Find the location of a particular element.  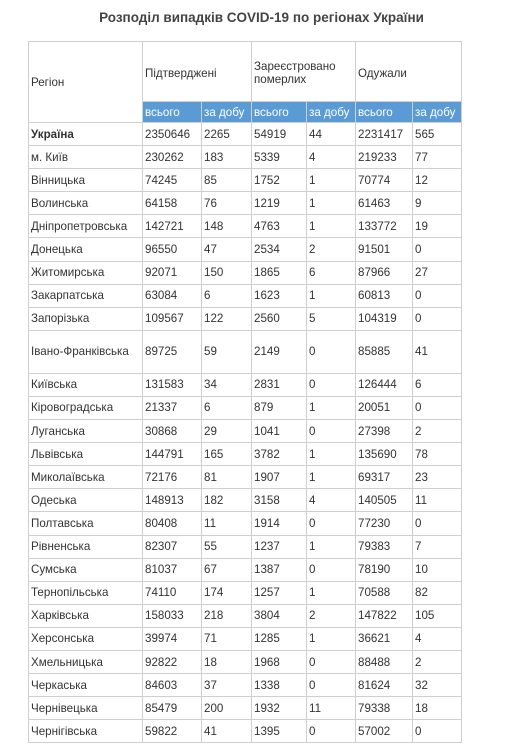

cell-deaths-total: 1968 is located at coordinates (279, 662).